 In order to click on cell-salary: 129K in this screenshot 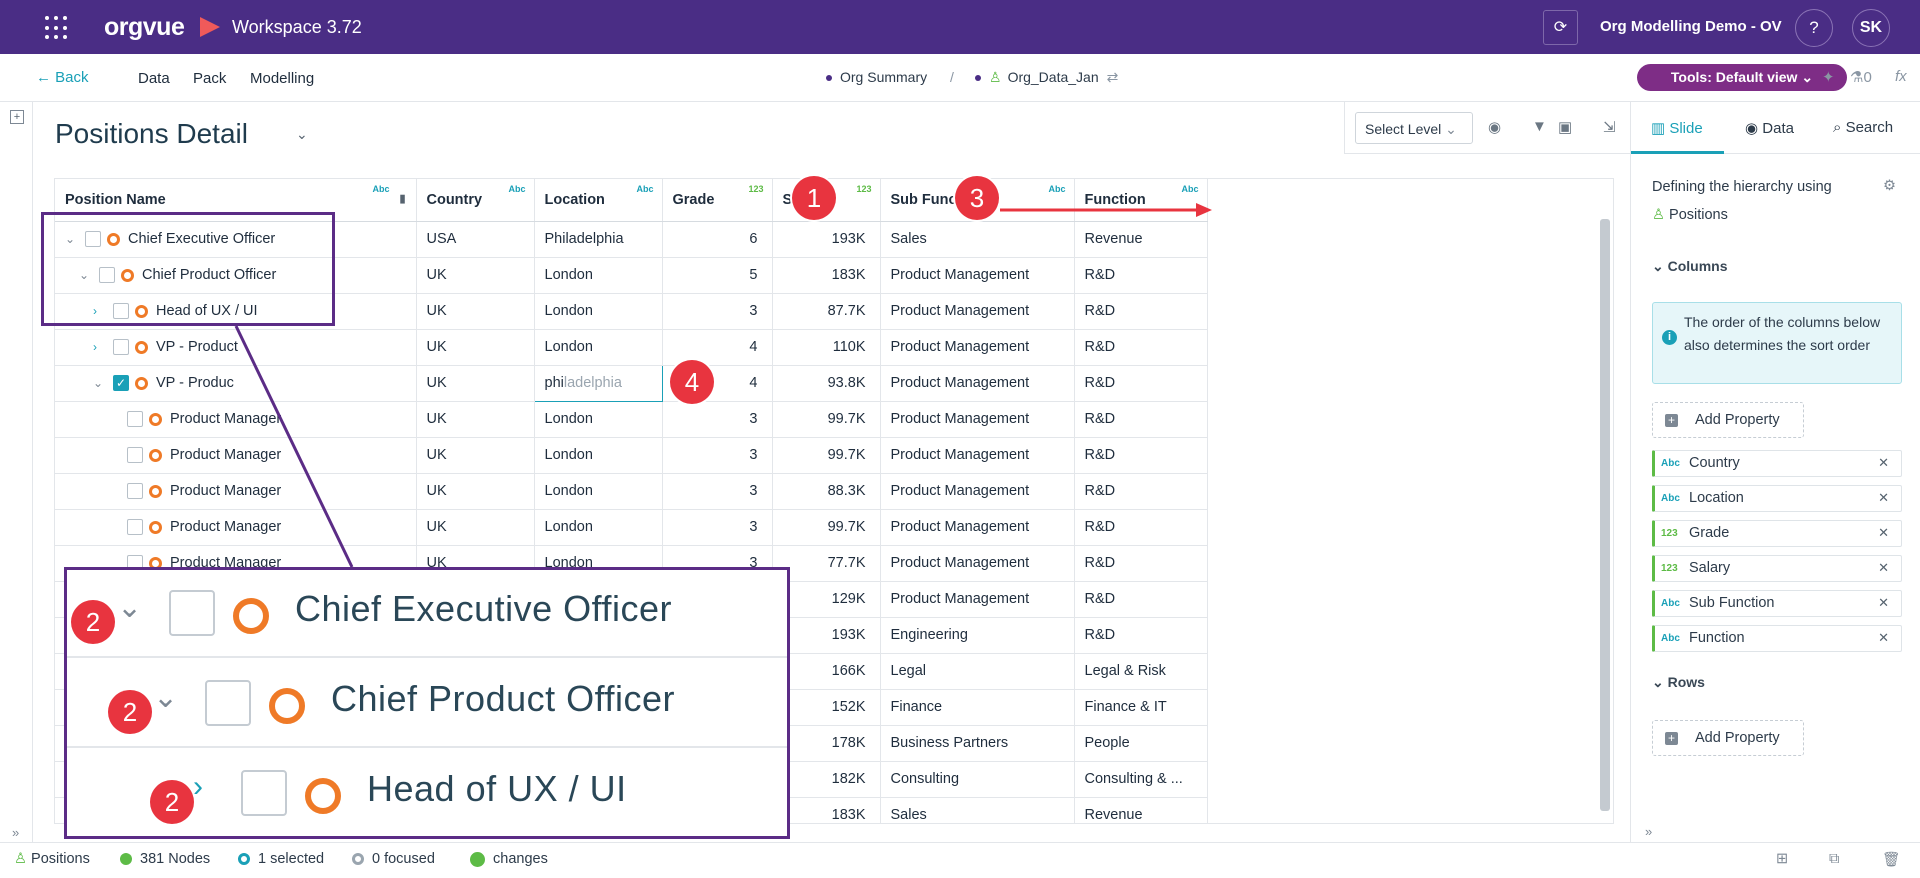, I will do `click(826, 599)`.